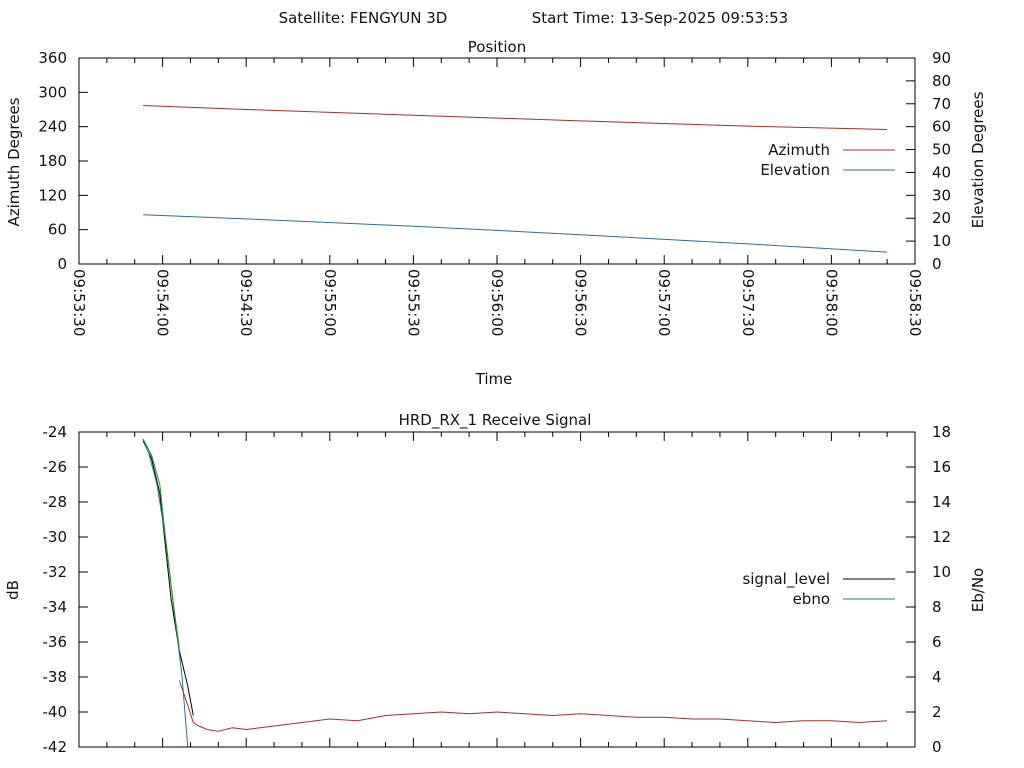 Image resolution: width=1024 pixels, height=768 pixels. I want to click on y2-tick-label: 50, so click(941, 150).